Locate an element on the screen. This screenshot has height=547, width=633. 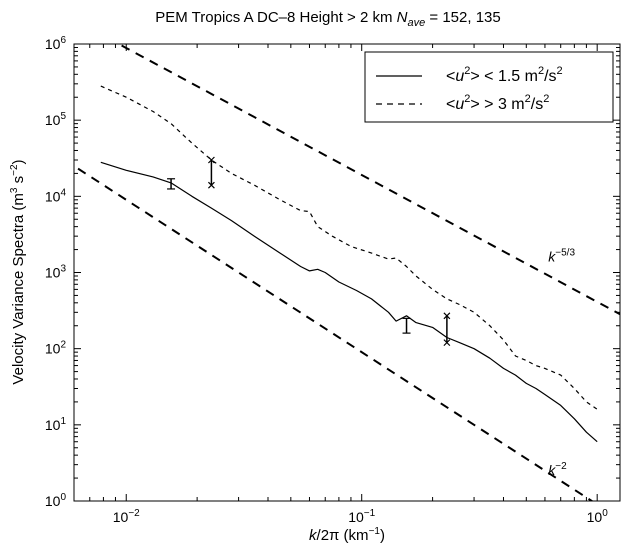
x-tick-label: 10⁻² is located at coordinates (126, 516).